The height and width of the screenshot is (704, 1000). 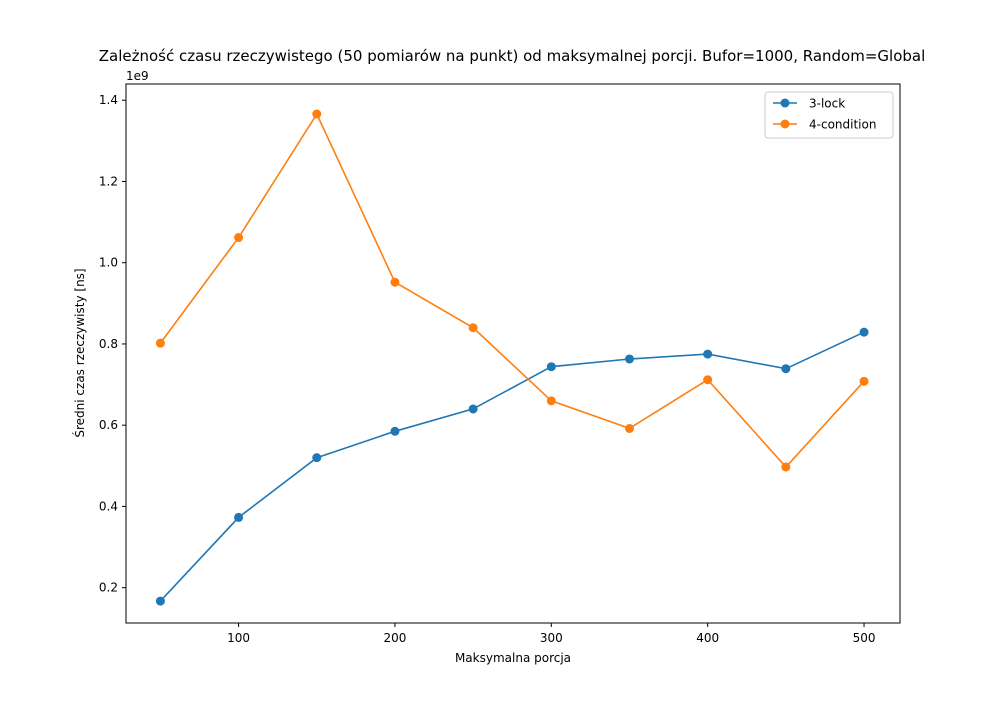 What do you see at coordinates (108, 425) in the screenshot?
I see `y-tick-label: 0.6` at bounding box center [108, 425].